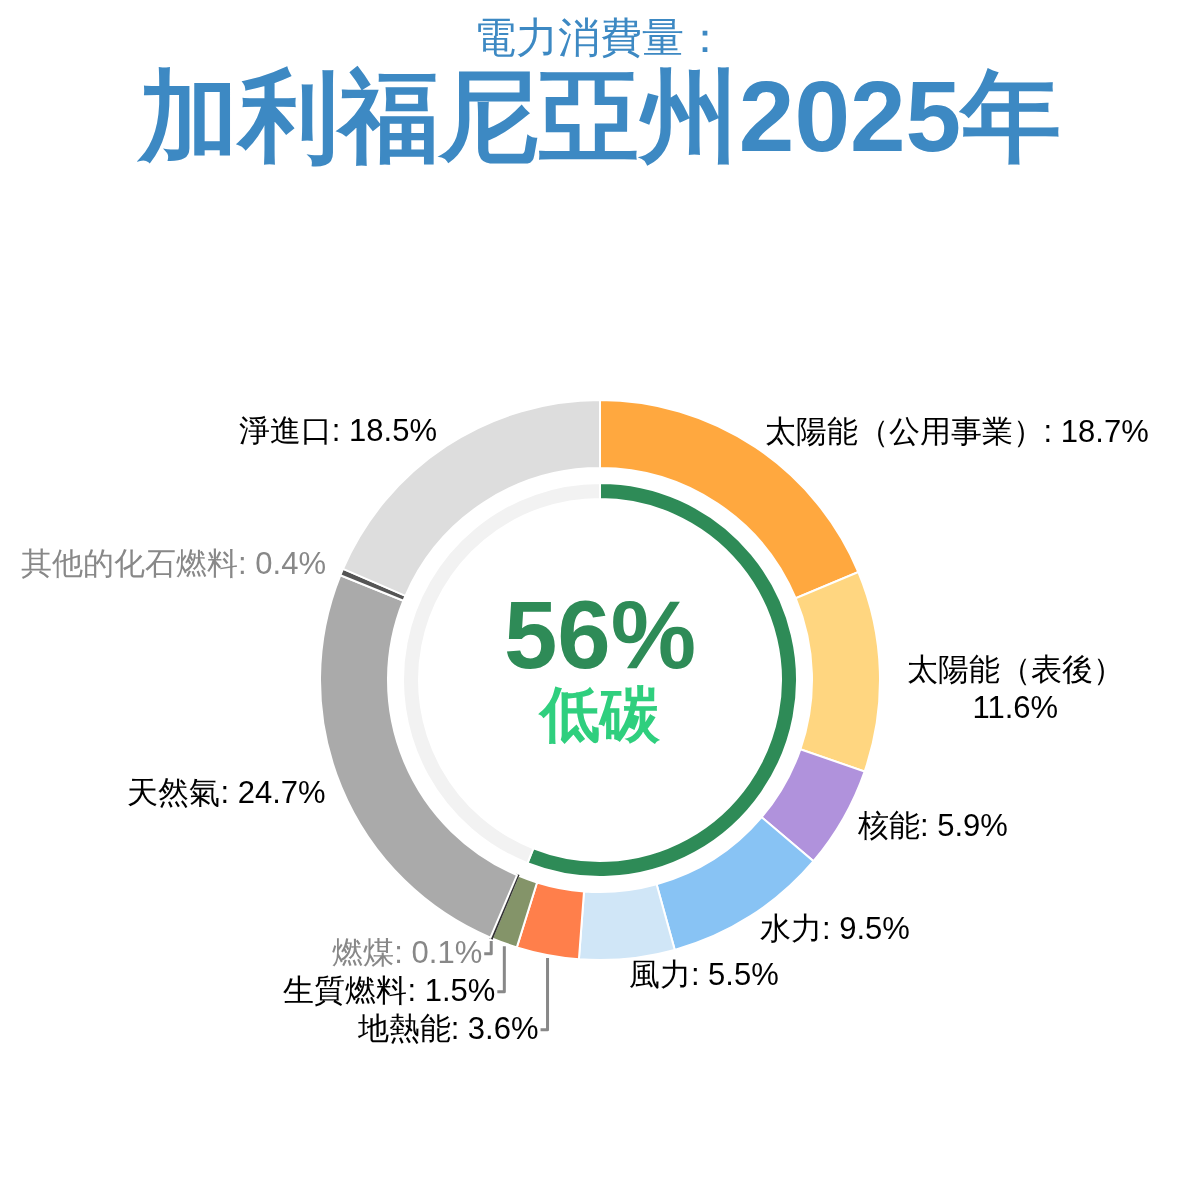 This screenshot has height=1200, width=1200. I want to click on slice-label: 水力: 9.5%, so click(834, 929).